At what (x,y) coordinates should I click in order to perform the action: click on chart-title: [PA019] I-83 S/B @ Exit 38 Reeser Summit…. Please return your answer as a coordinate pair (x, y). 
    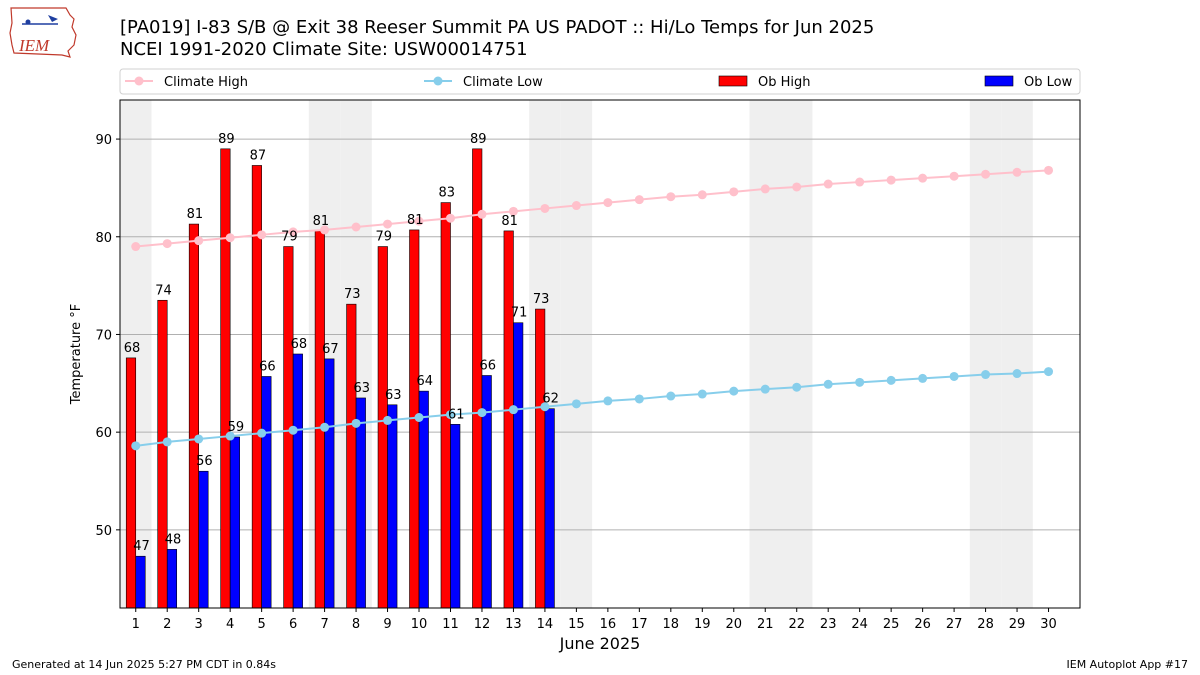
    Looking at the image, I should click on (497, 27).